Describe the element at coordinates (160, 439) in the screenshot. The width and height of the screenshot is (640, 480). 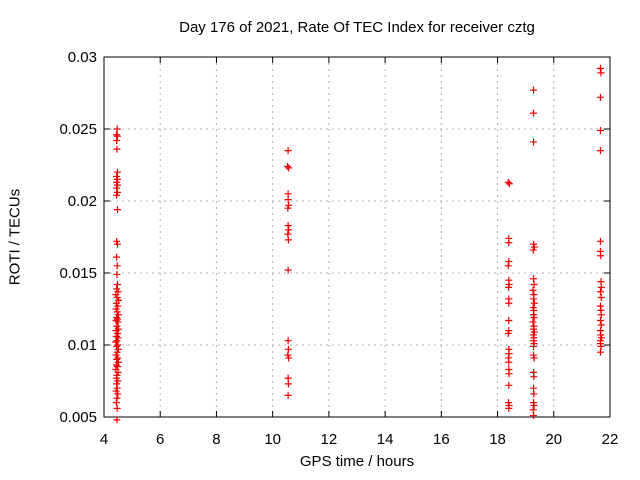
I see `x-tick-label: 6` at that location.